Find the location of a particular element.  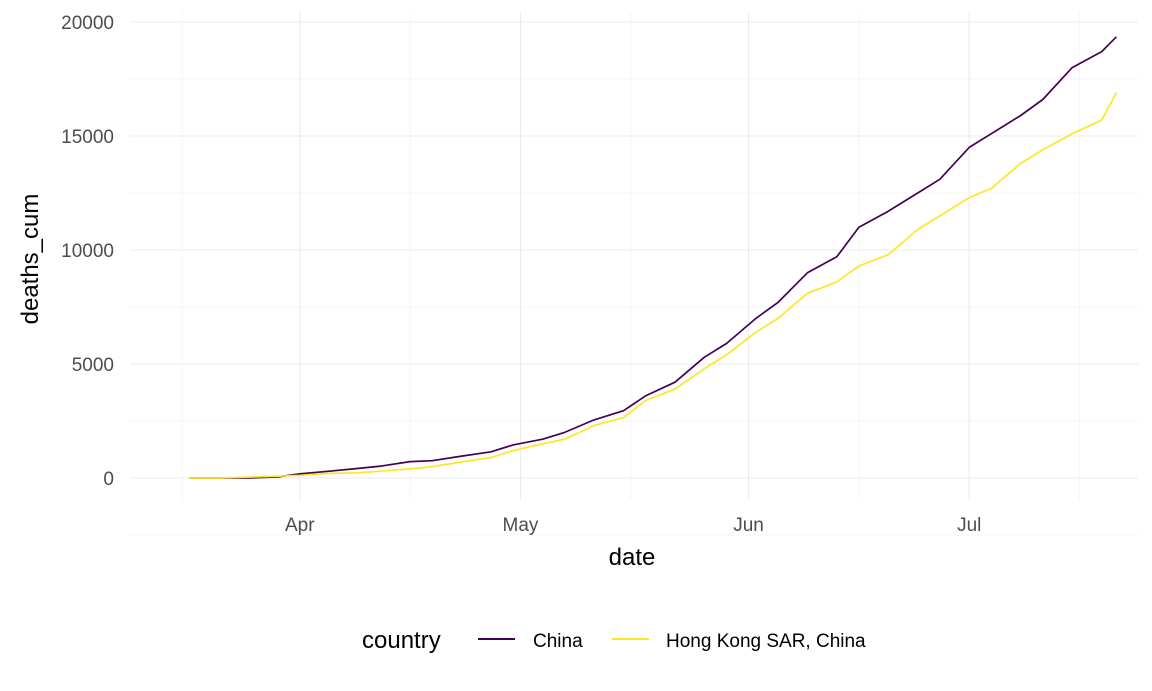

y-tick-label: 20000 is located at coordinates (87, 23).